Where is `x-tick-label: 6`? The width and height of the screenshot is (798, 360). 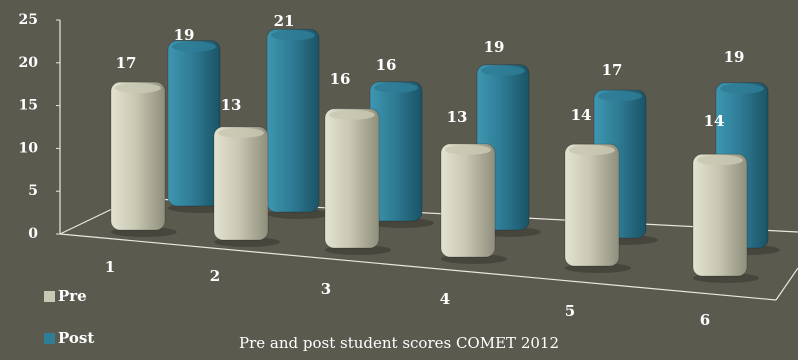
x-tick-label: 6 is located at coordinates (705, 320).